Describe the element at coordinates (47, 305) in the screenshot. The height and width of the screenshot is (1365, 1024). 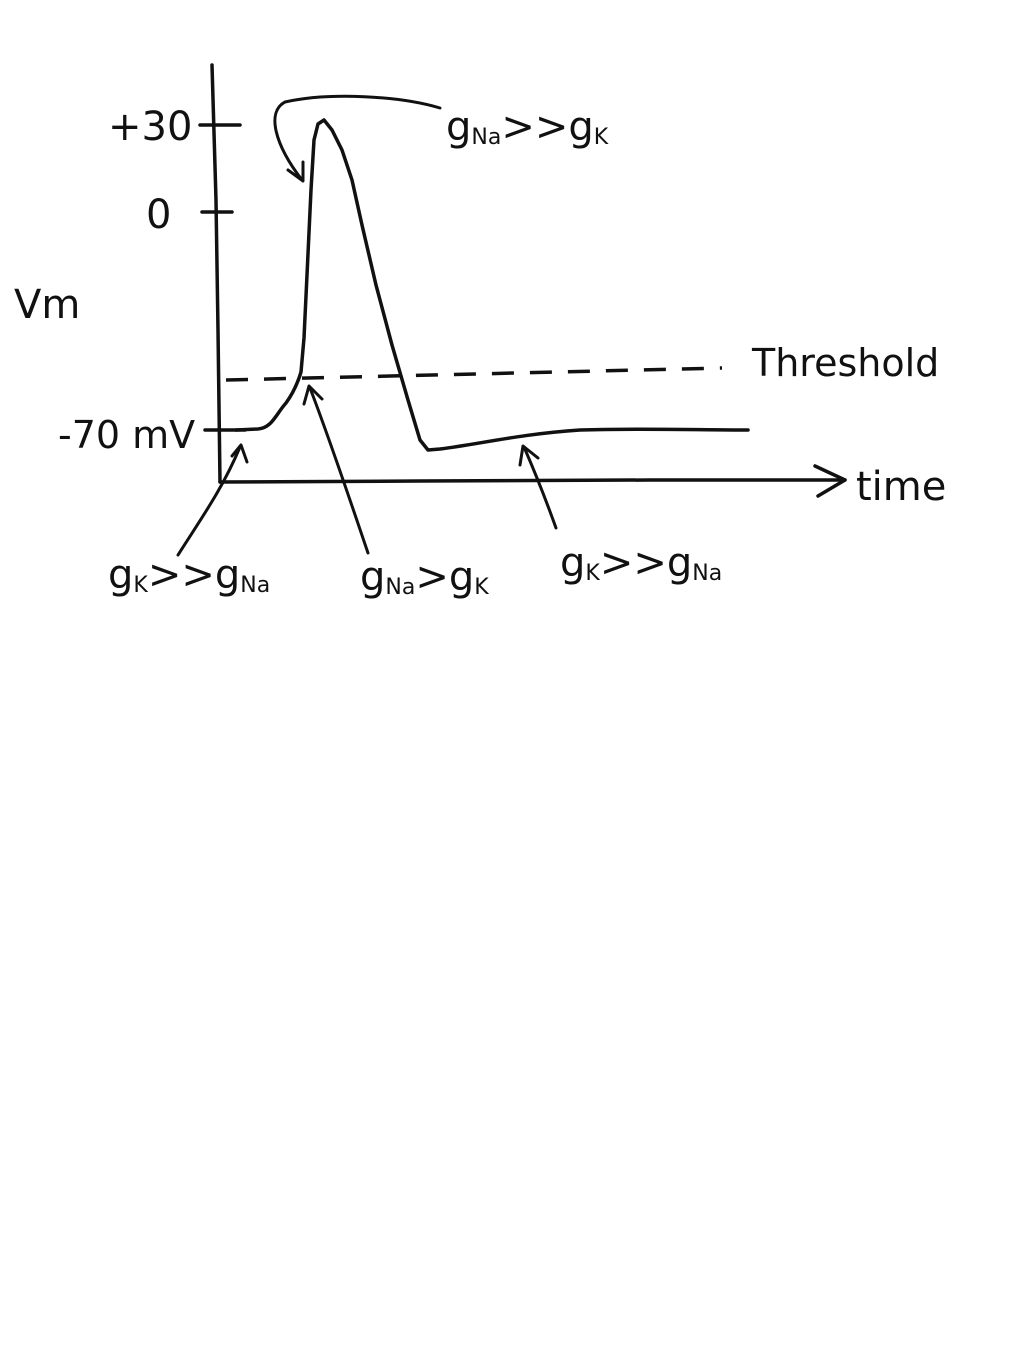
I see `y-axis-label: Vm` at that location.